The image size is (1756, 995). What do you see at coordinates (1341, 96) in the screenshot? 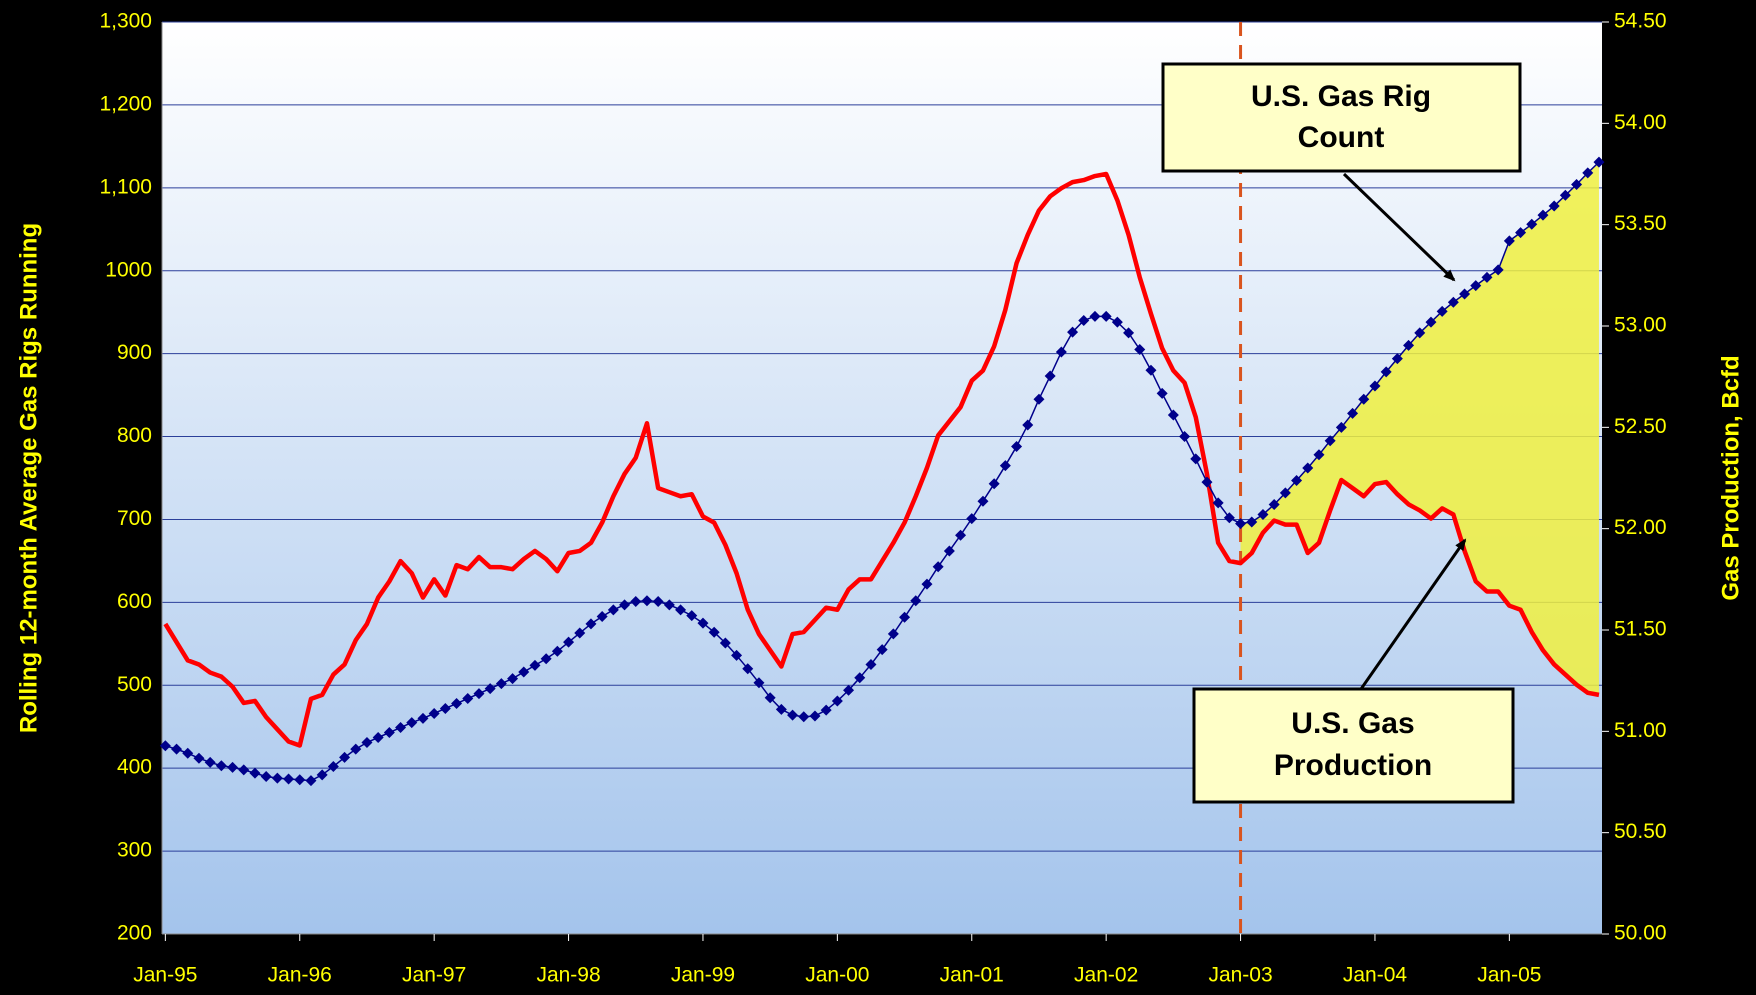
I see `annotation: U.S. Gas Rig` at bounding box center [1341, 96].